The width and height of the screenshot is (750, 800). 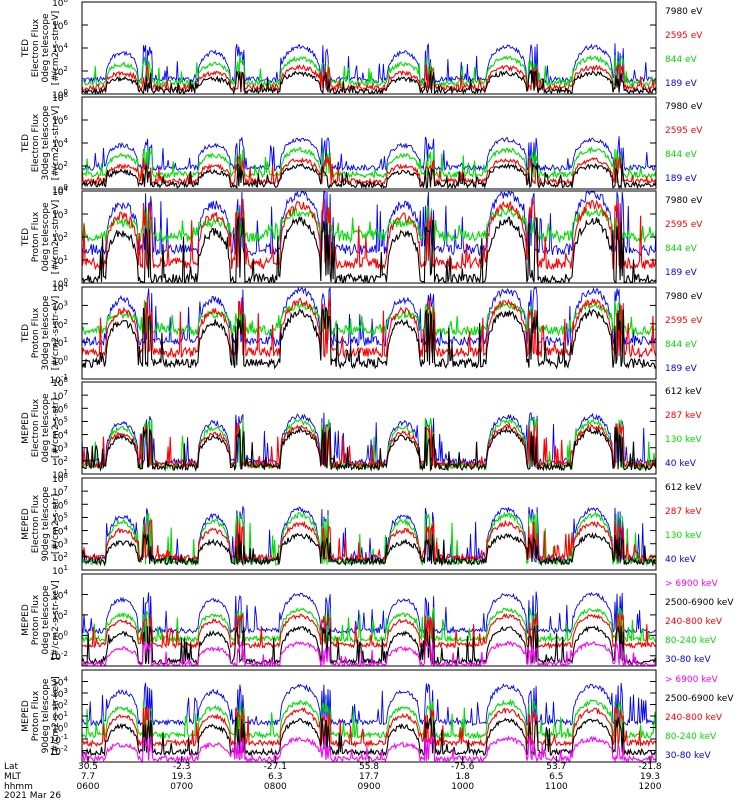 What do you see at coordinates (463, 777) in the screenshot?
I see `x-tick-mlt: 1.8` at bounding box center [463, 777].